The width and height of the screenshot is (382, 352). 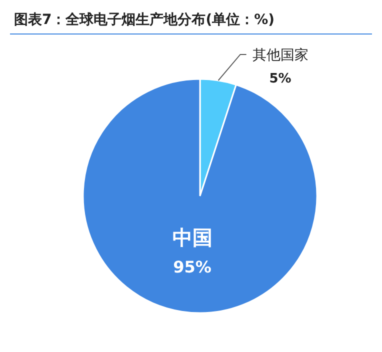 I want to click on data-label: 95%, so click(x=192, y=267).